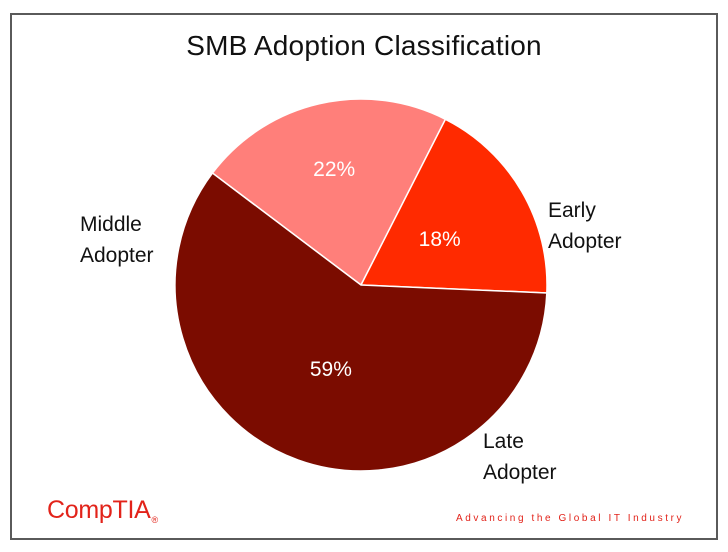 This screenshot has width=728, height=552. Describe the element at coordinates (453, 206) in the screenshot. I see `pie-slice-late-adopter` at that location.